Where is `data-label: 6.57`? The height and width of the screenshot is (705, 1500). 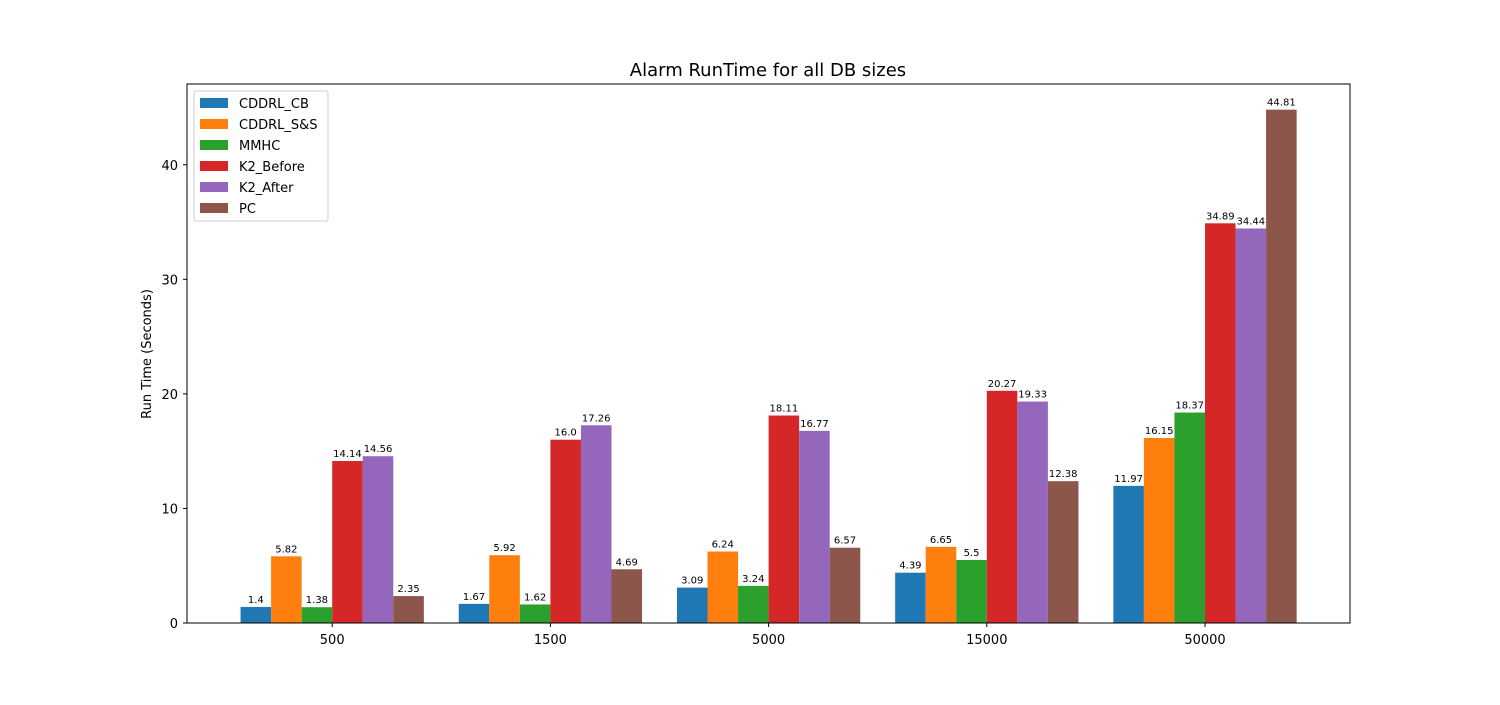 data-label: 6.57 is located at coordinates (845, 541).